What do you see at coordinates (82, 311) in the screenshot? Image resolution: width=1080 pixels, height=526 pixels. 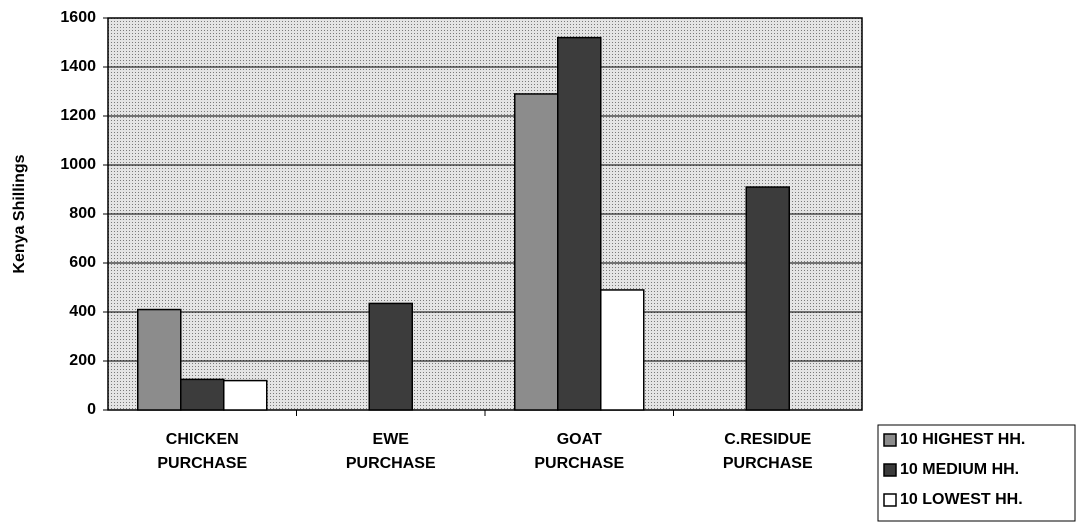 I see `y-tick-label: 400` at bounding box center [82, 311].